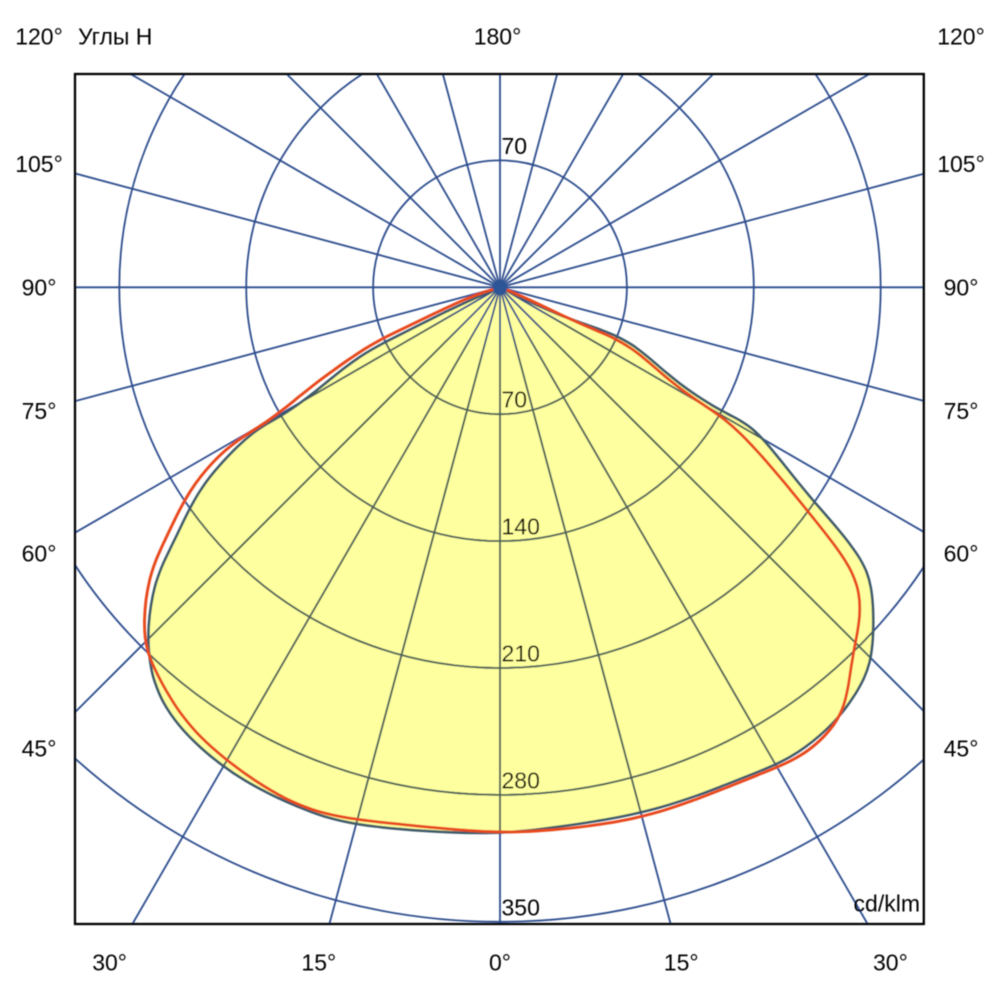 The height and width of the screenshot is (1005, 1000). I want to click on svg-text: 0°, so click(500, 963).